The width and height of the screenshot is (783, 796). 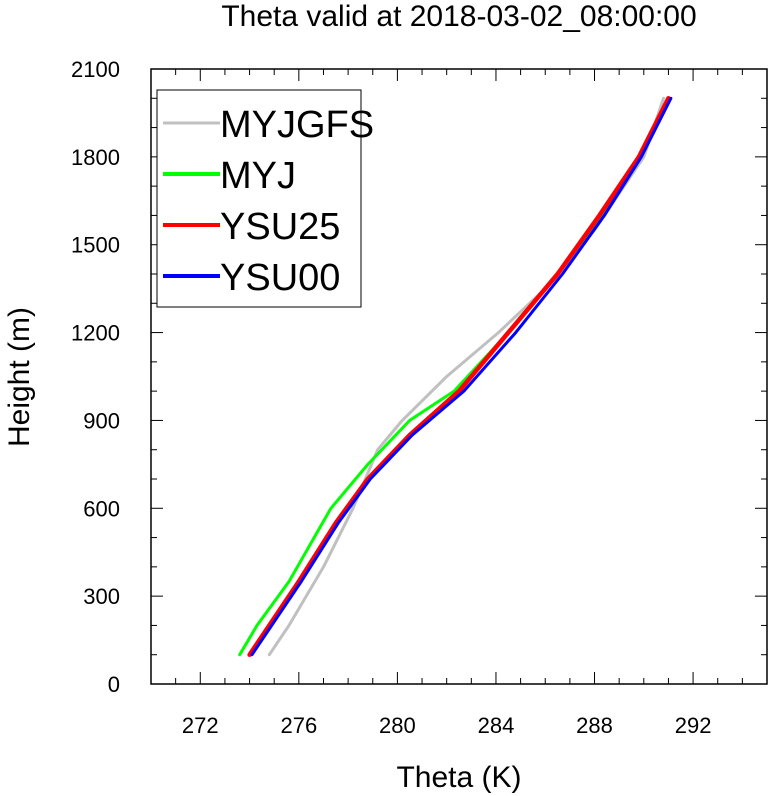 I want to click on x-tick-label: 272, so click(x=200, y=725).